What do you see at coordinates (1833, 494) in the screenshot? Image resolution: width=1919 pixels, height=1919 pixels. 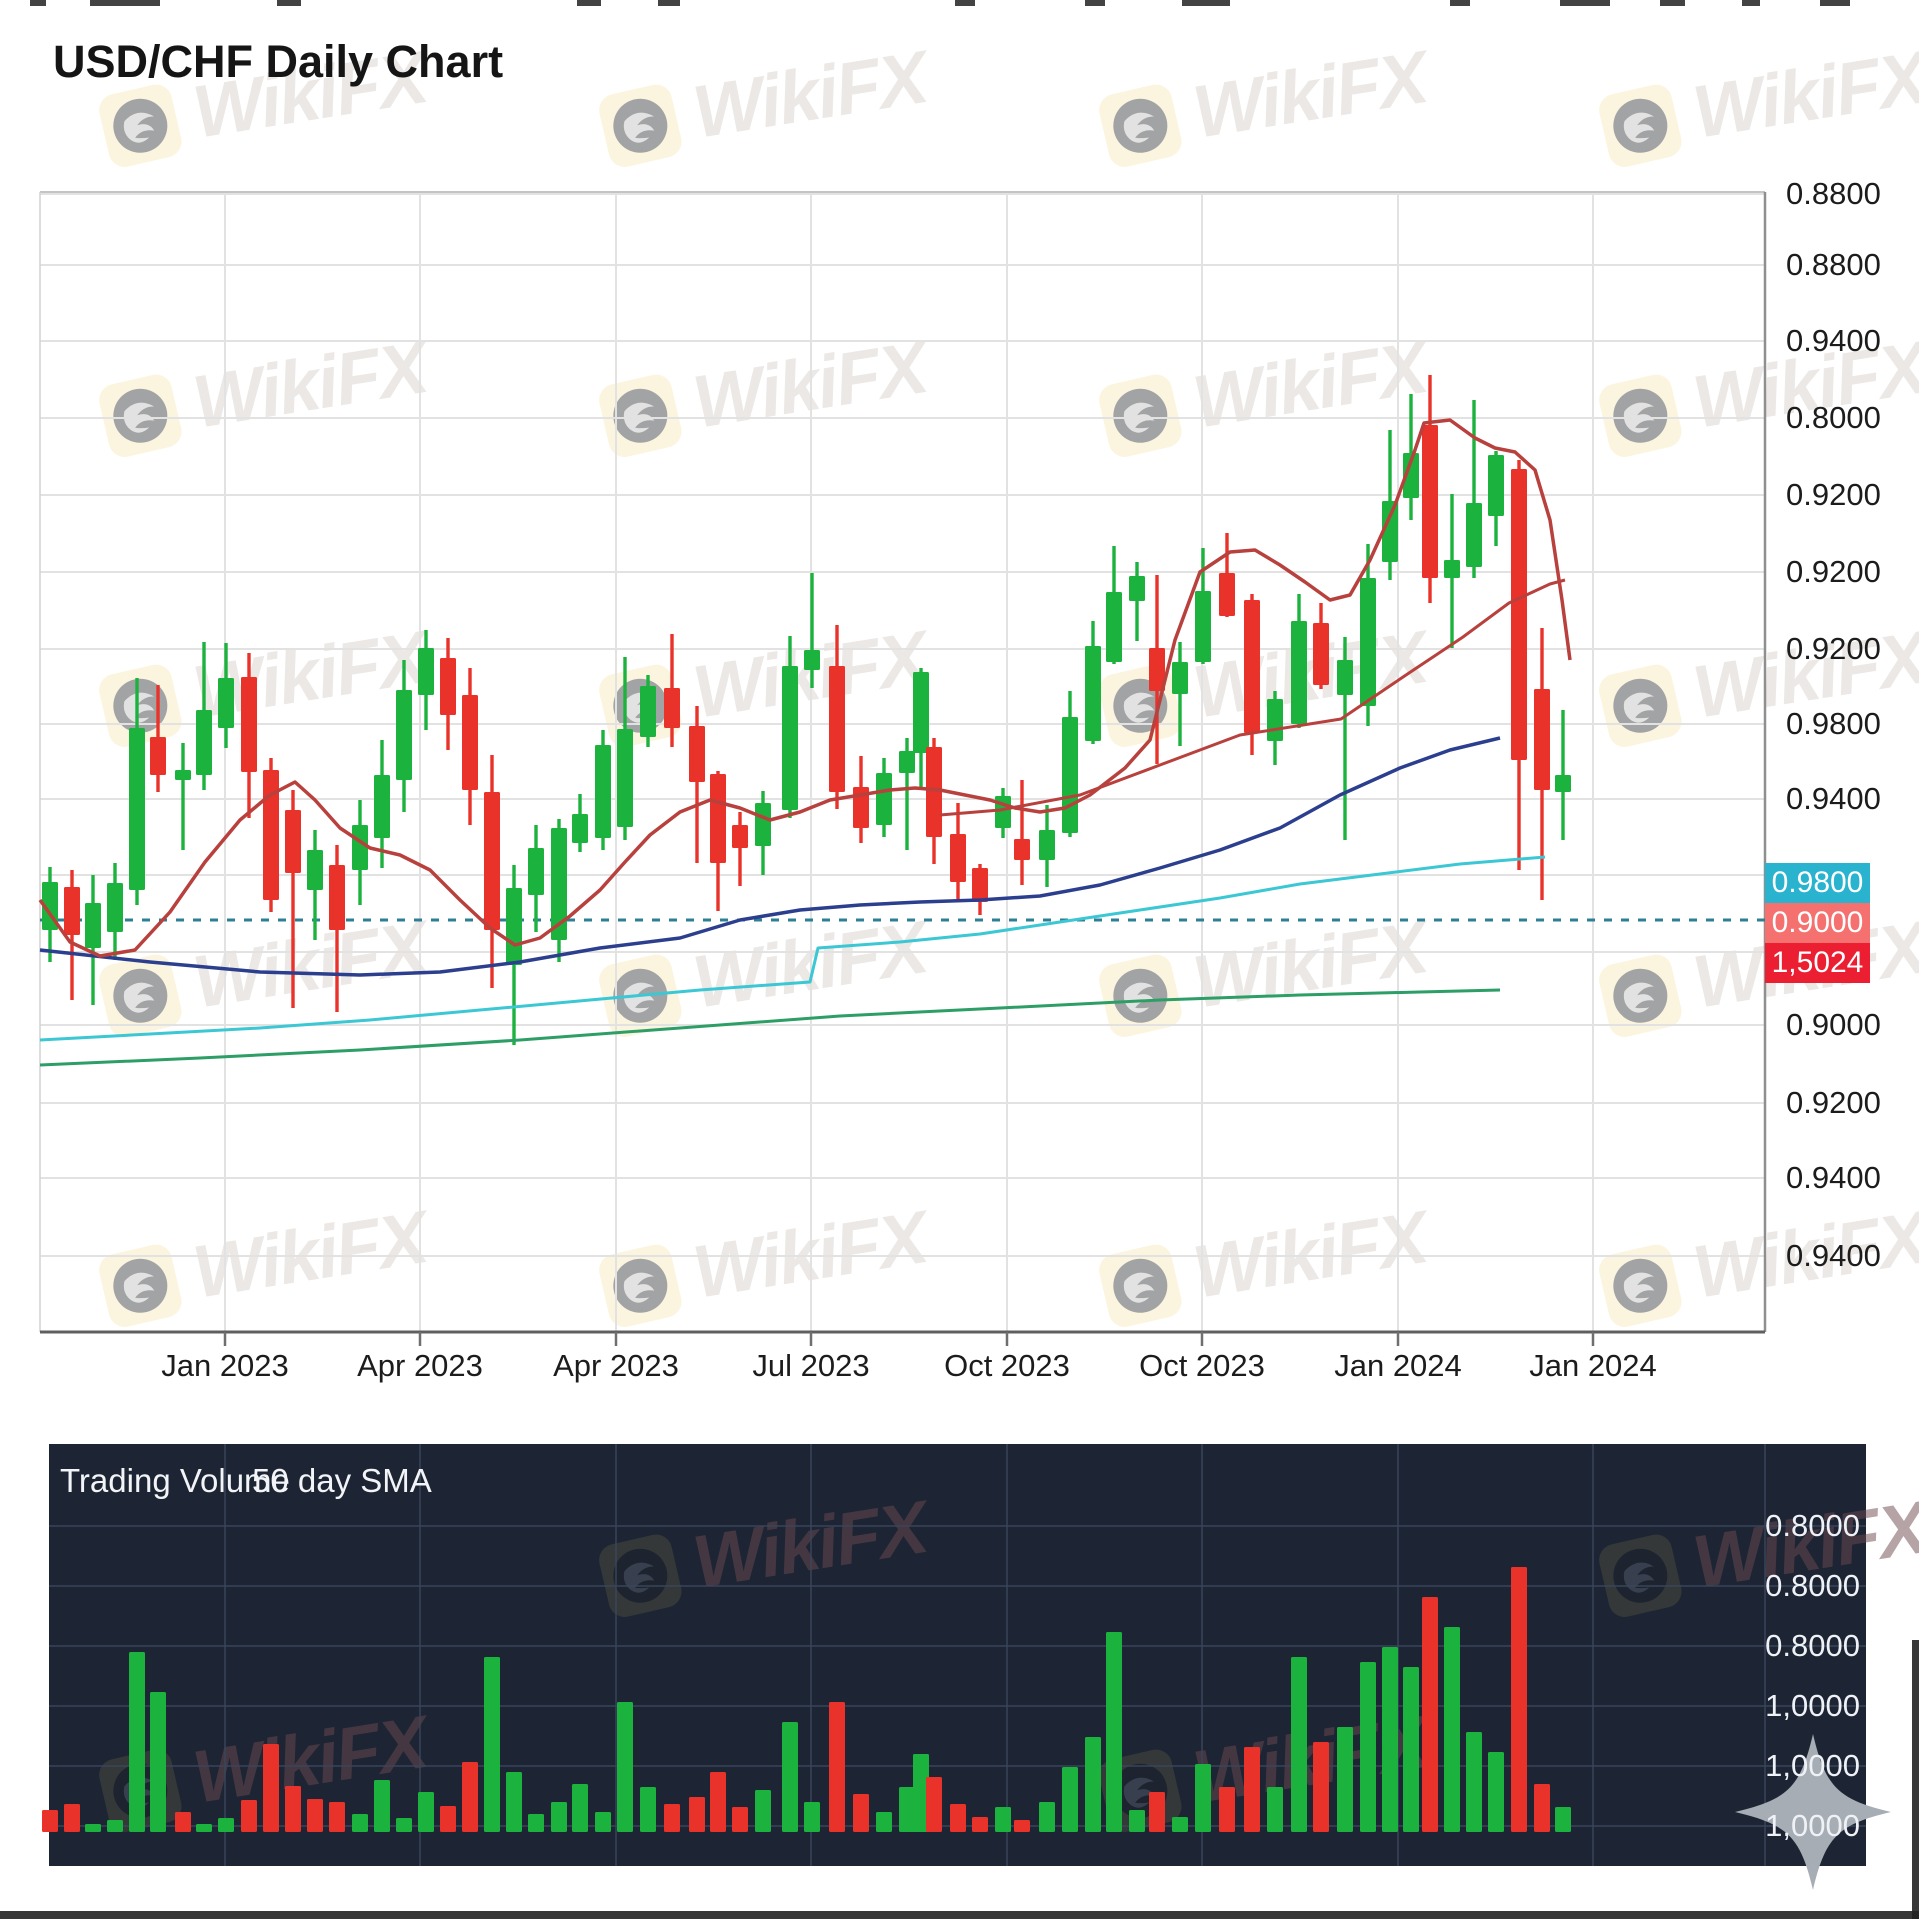 I see `y-axis-label: 0.9200` at bounding box center [1833, 494].